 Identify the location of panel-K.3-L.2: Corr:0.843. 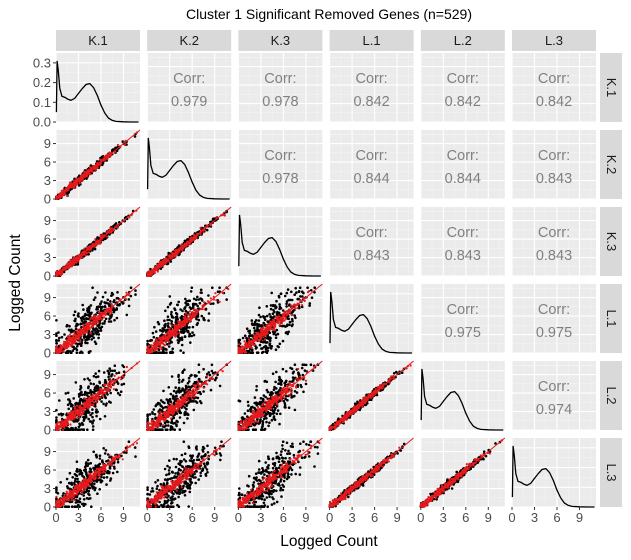
(463, 241).